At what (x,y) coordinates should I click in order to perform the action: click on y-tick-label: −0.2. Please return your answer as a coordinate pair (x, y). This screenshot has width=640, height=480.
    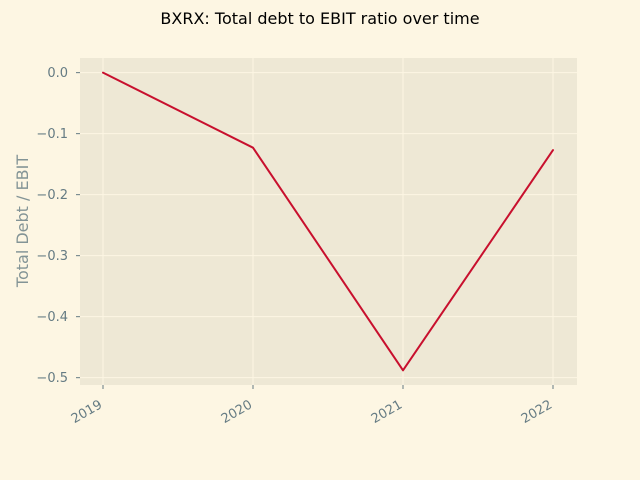
    Looking at the image, I should click on (52, 195).